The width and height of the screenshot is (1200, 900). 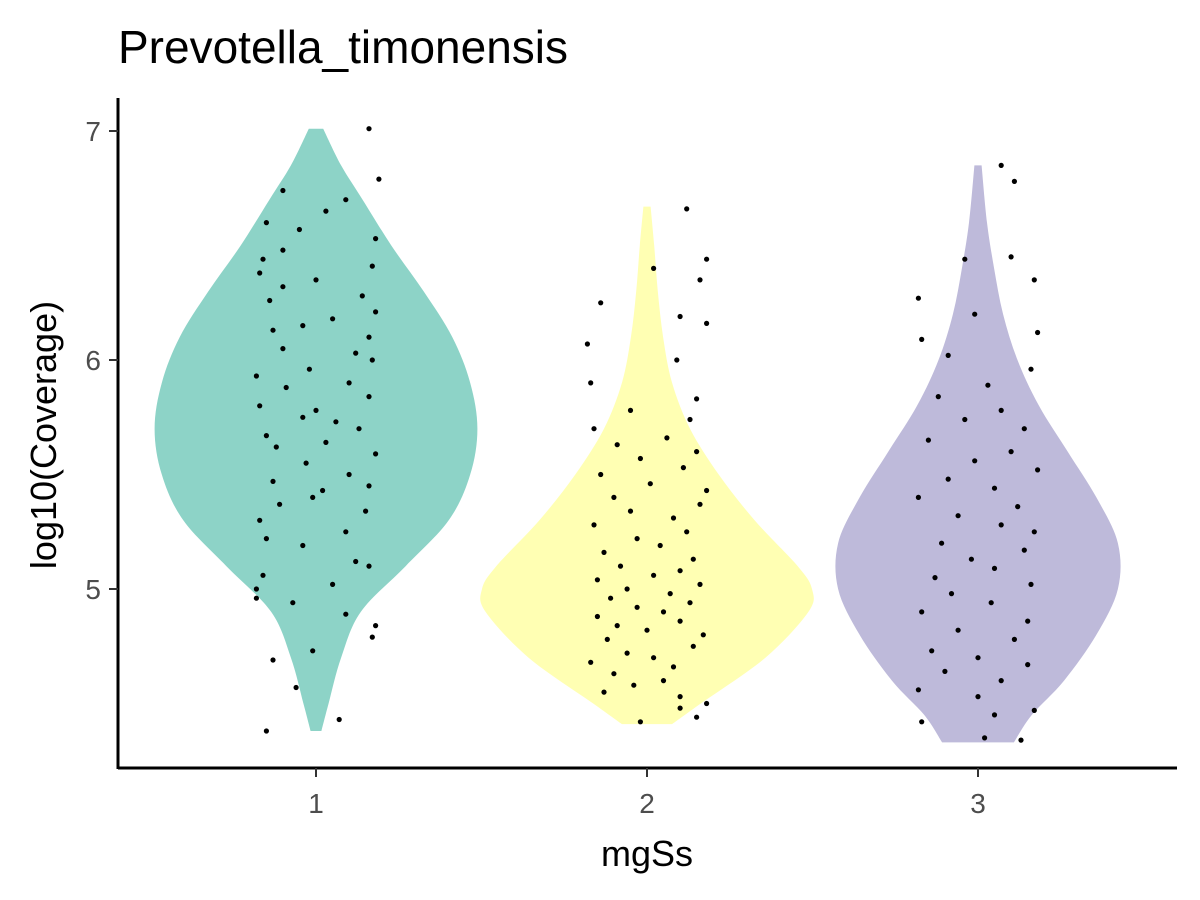 I want to click on x-axis-title: mgSs, so click(x=647, y=853).